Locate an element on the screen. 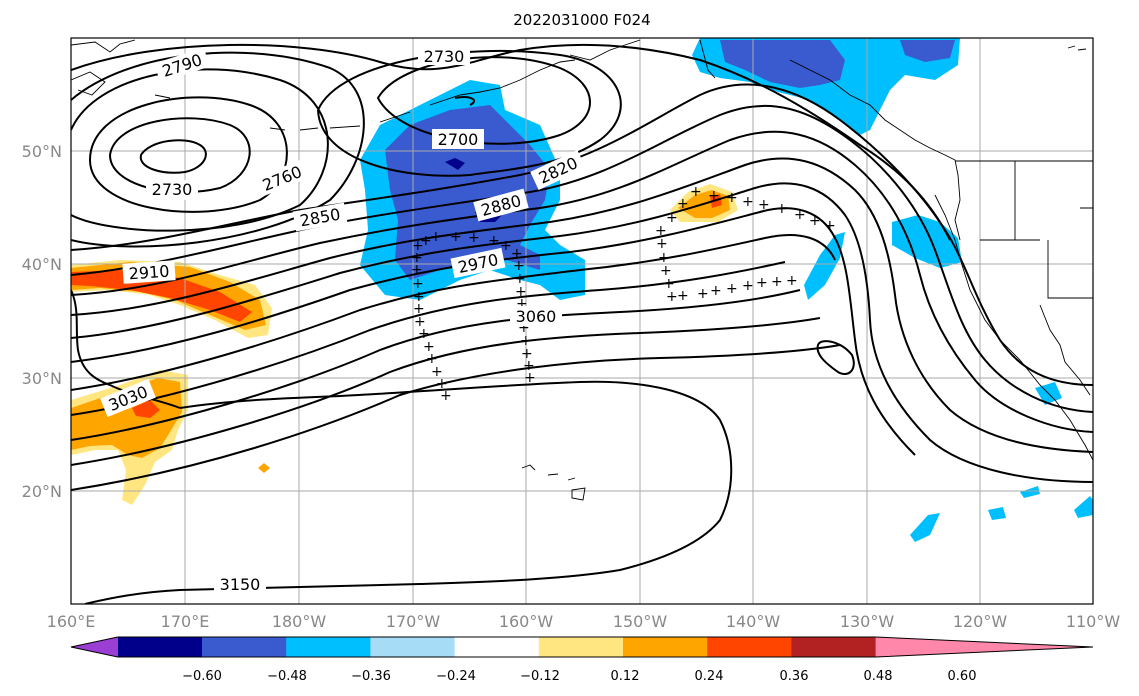 This screenshot has width=1139, height=696. lon-tick-label: 120°W is located at coordinates (980, 621).